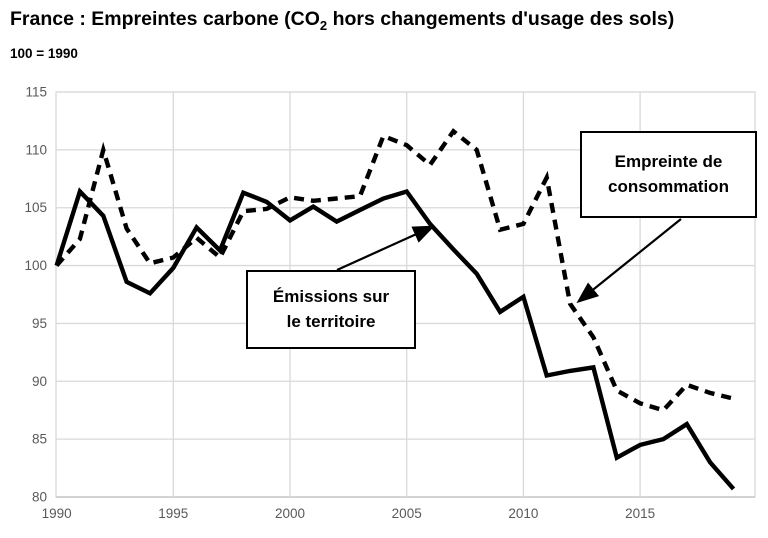 This screenshot has width=768, height=538. Describe the element at coordinates (39, 497) in the screenshot. I see `y-axis-tick-label: 80` at that location.